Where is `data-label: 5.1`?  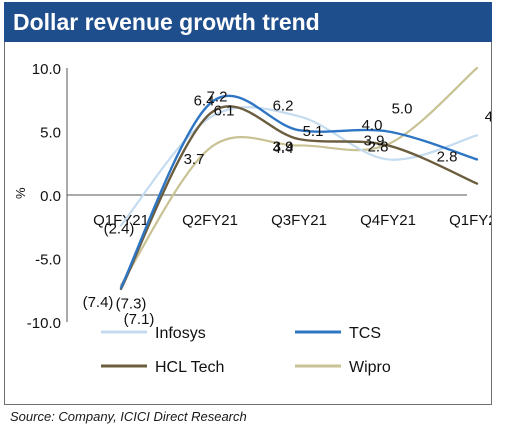
data-label: 5.1 is located at coordinates (313, 131).